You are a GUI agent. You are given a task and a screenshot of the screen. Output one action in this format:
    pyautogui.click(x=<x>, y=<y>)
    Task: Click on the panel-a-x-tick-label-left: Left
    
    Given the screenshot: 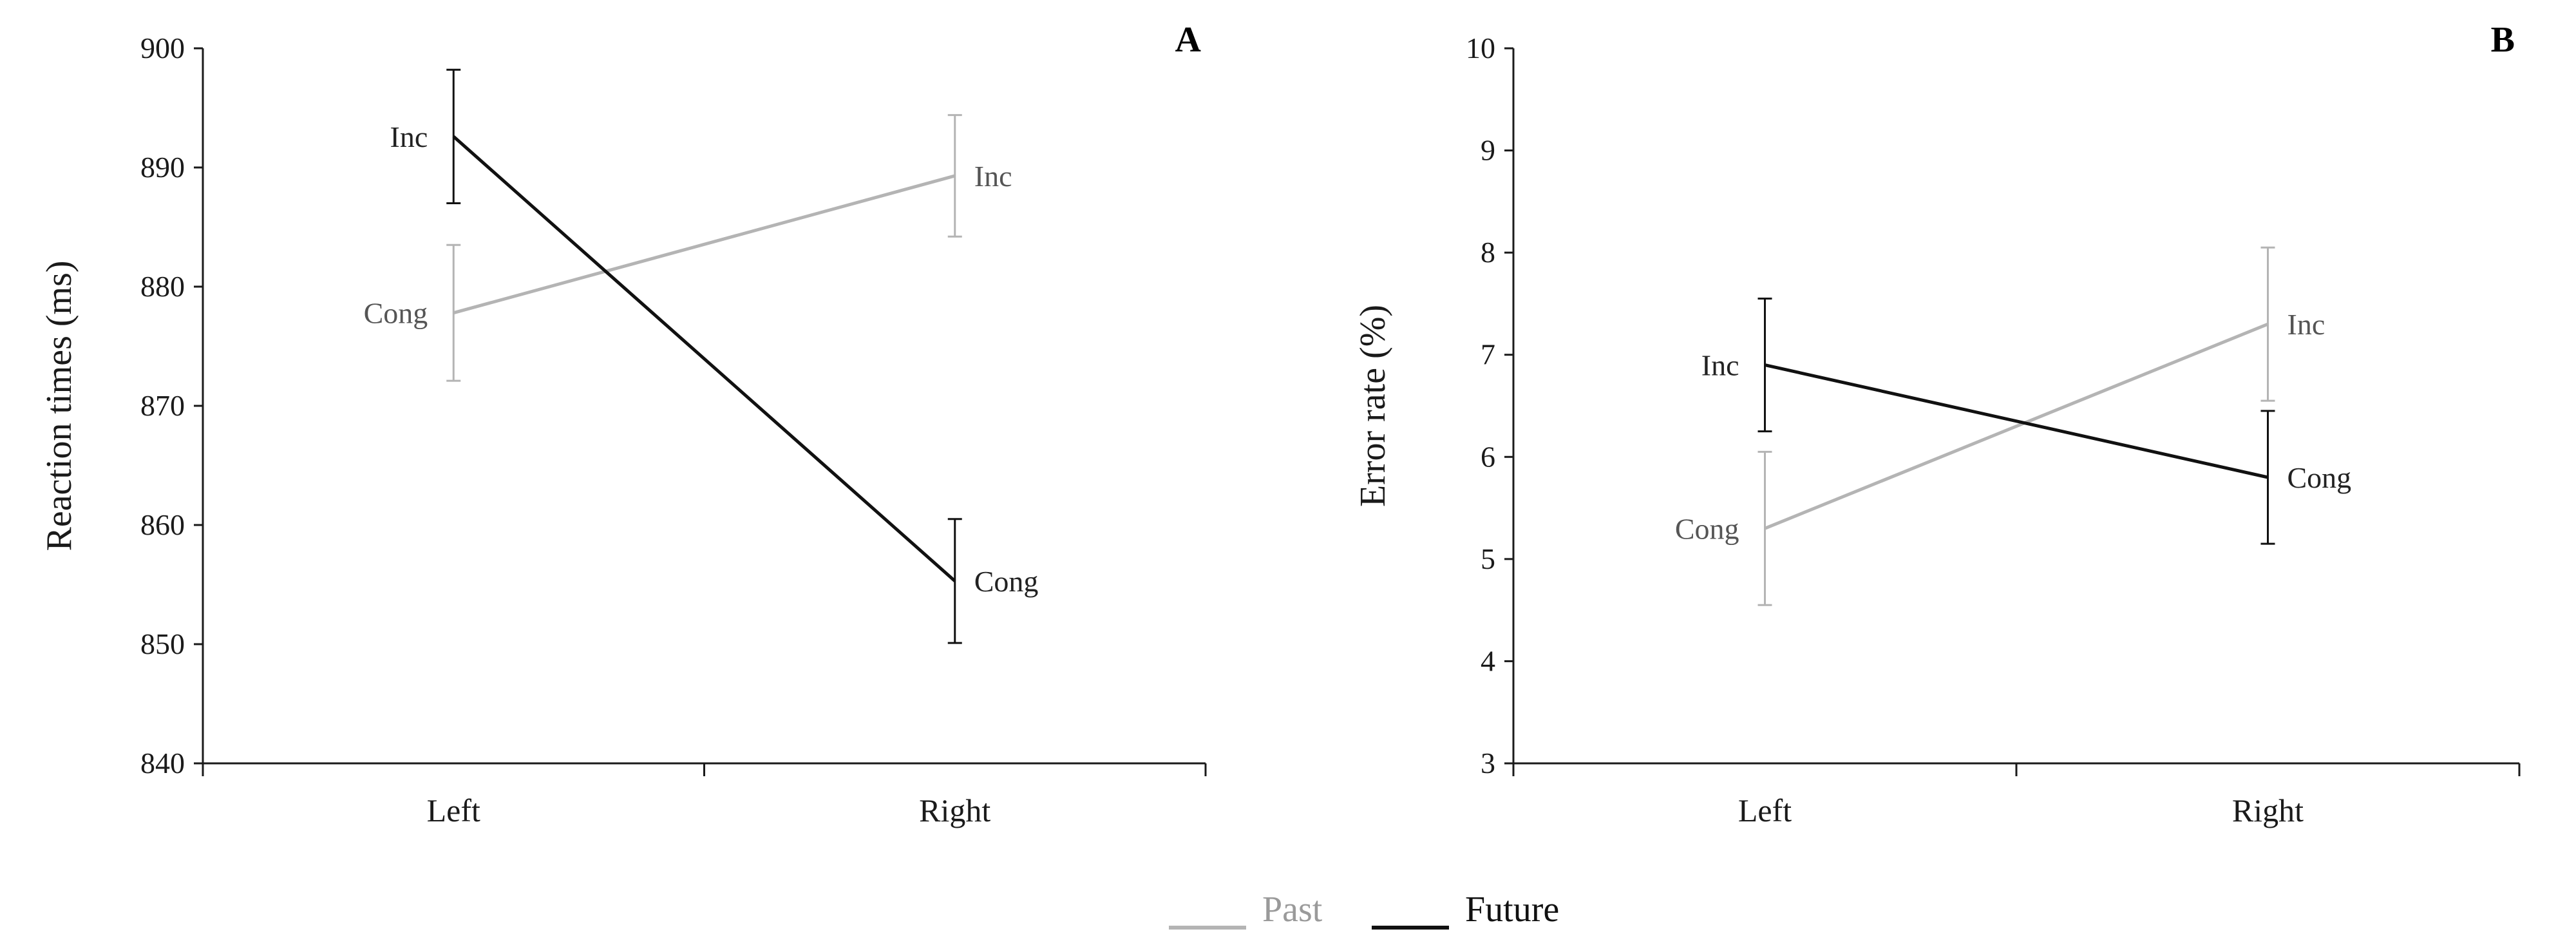 What is the action you would take?
    pyautogui.click(x=453, y=810)
    